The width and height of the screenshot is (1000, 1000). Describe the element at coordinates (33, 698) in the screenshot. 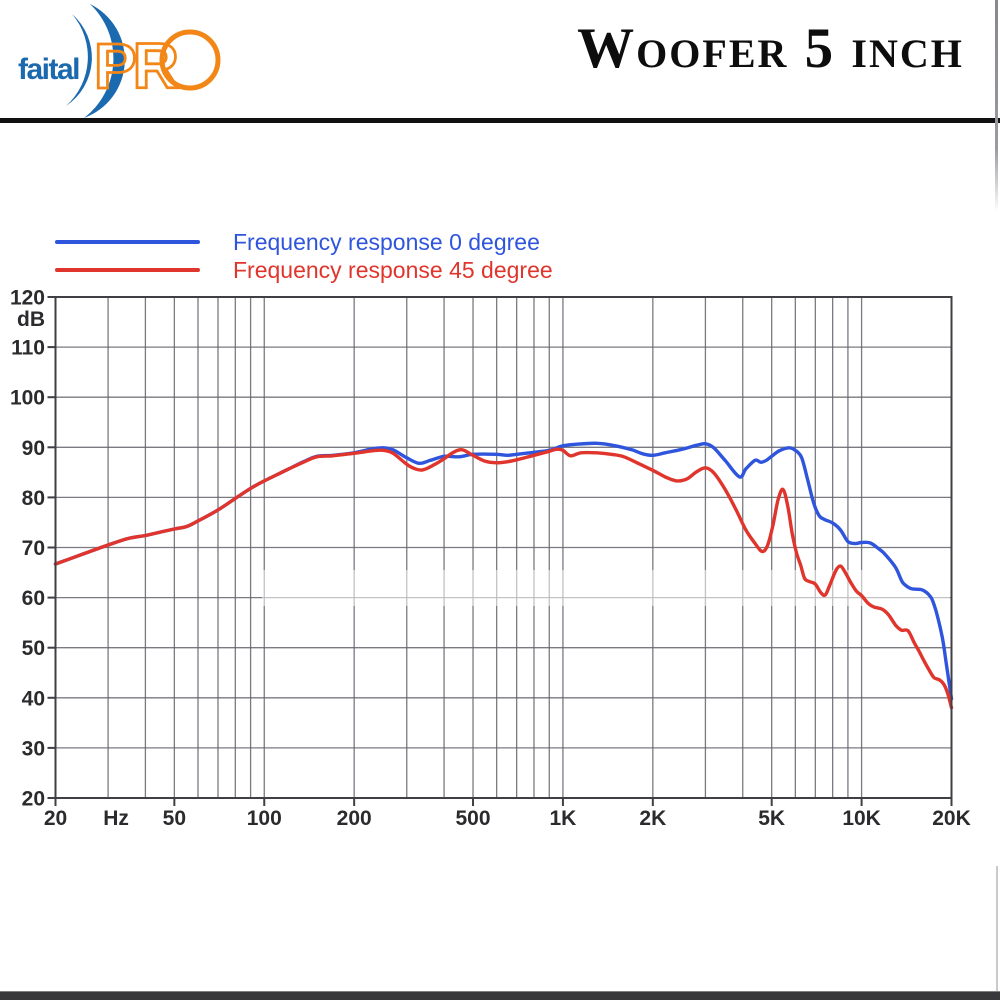

I see `svg-text: 40` at that location.